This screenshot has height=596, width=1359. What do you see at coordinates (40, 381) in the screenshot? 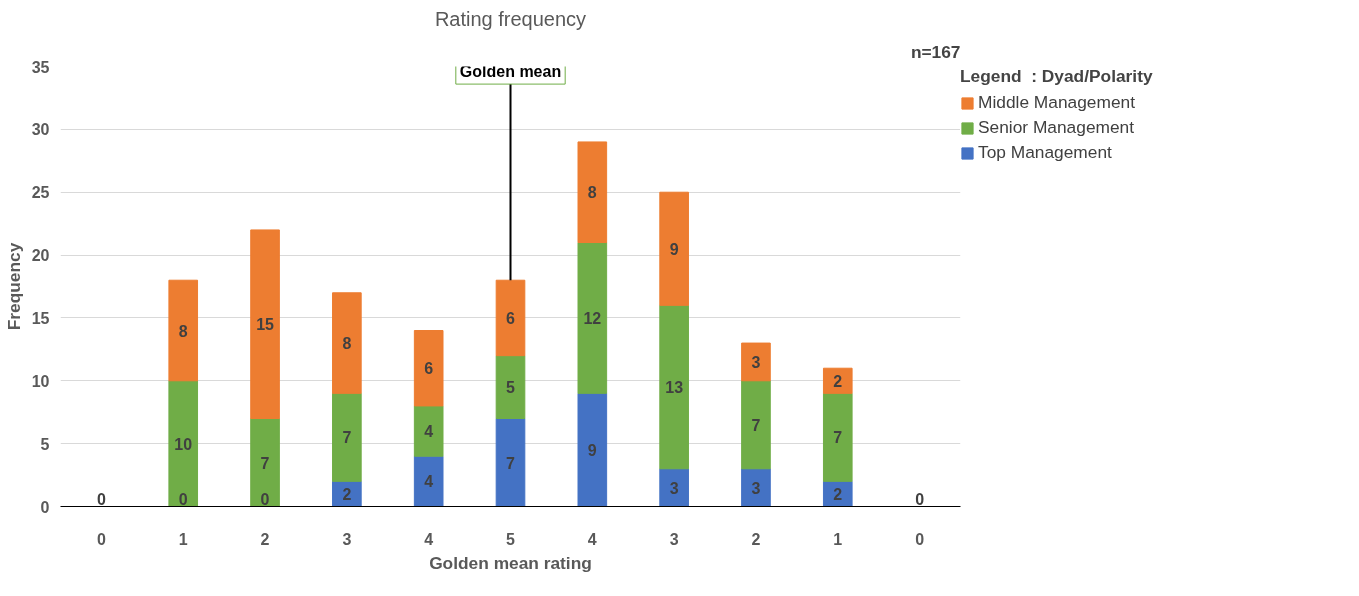
I see `y-tick-label: 10` at bounding box center [40, 381].